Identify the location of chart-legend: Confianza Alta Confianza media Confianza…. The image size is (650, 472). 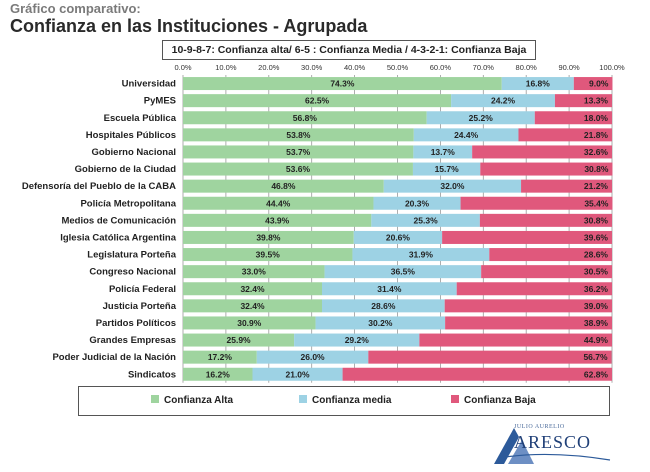
(344, 401).